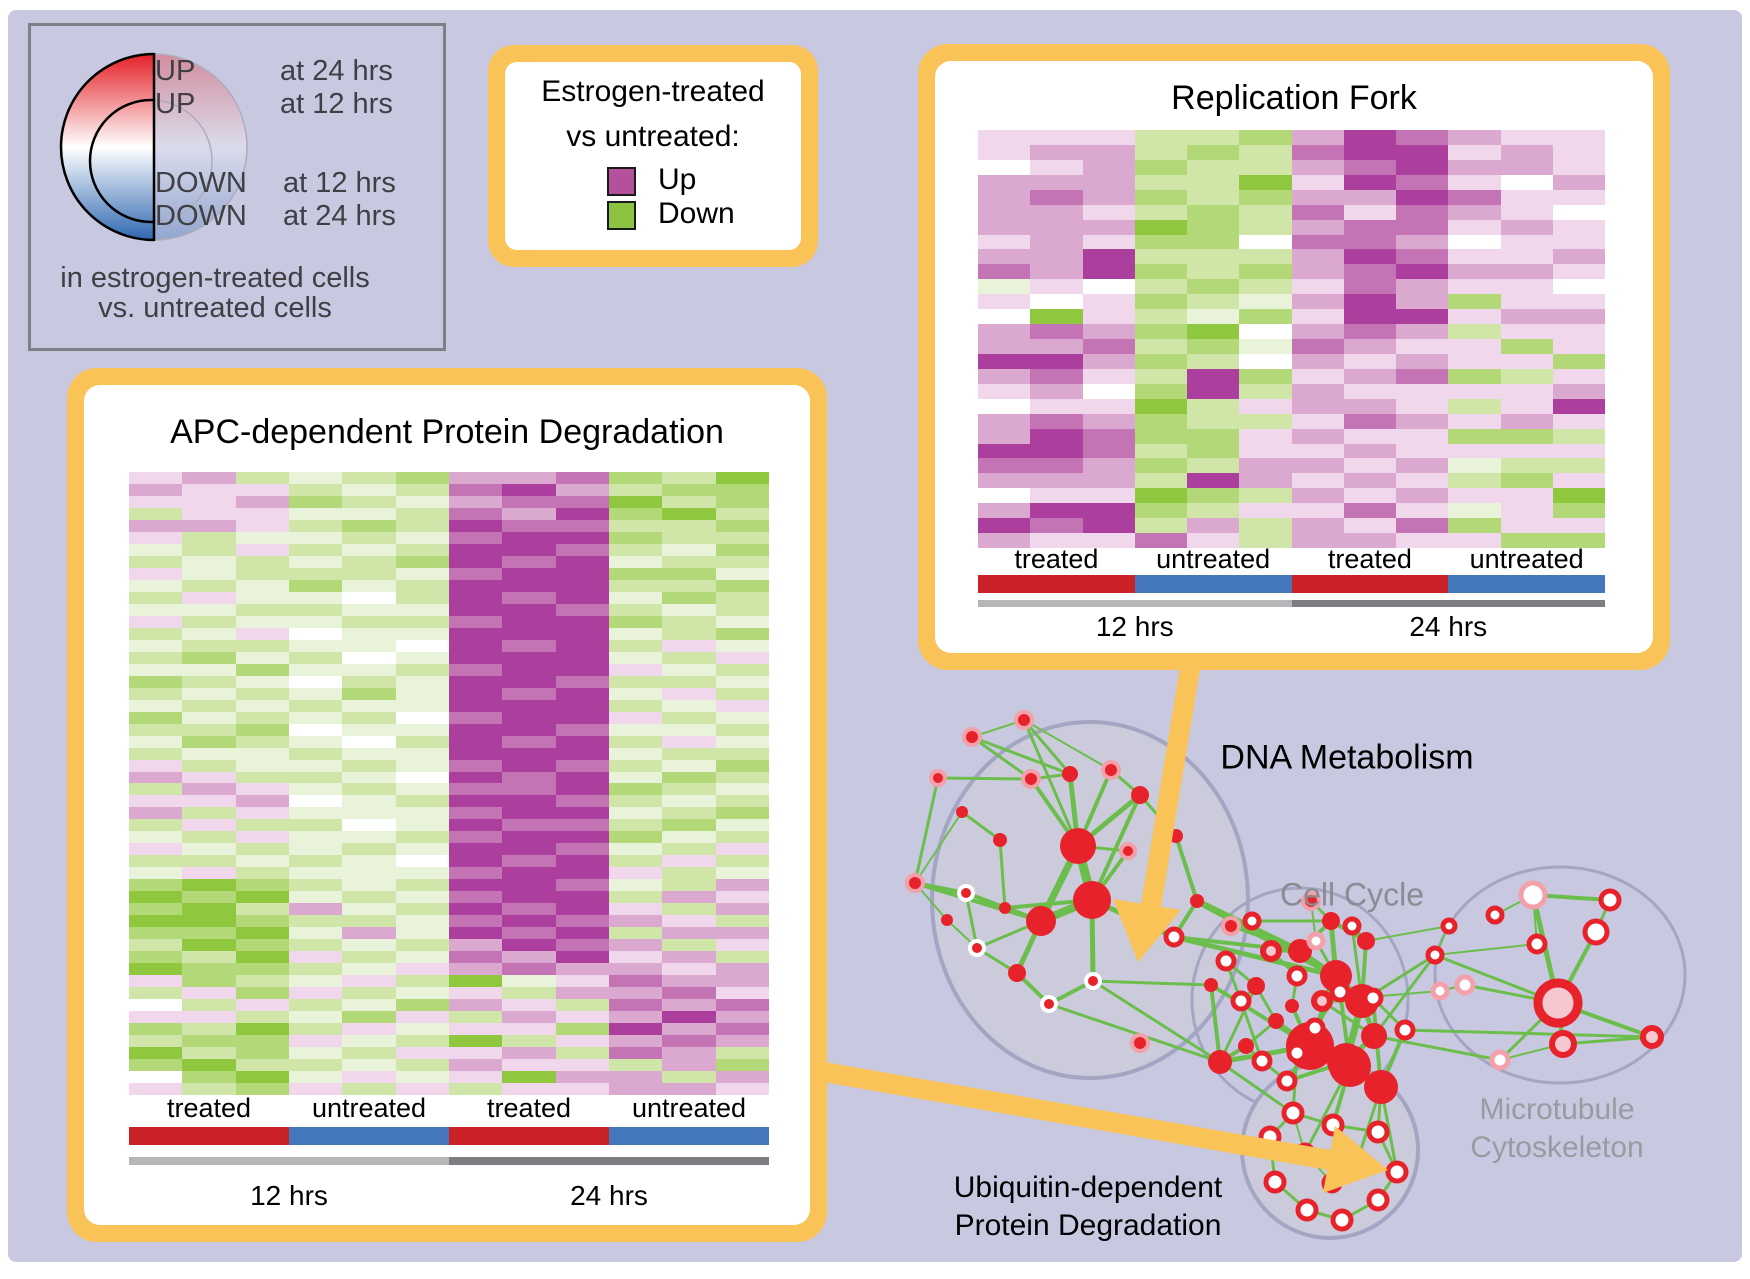  Describe the element at coordinates (1352, 894) in the screenshot. I see `cell-cycle-label: Cell Cycle` at that location.